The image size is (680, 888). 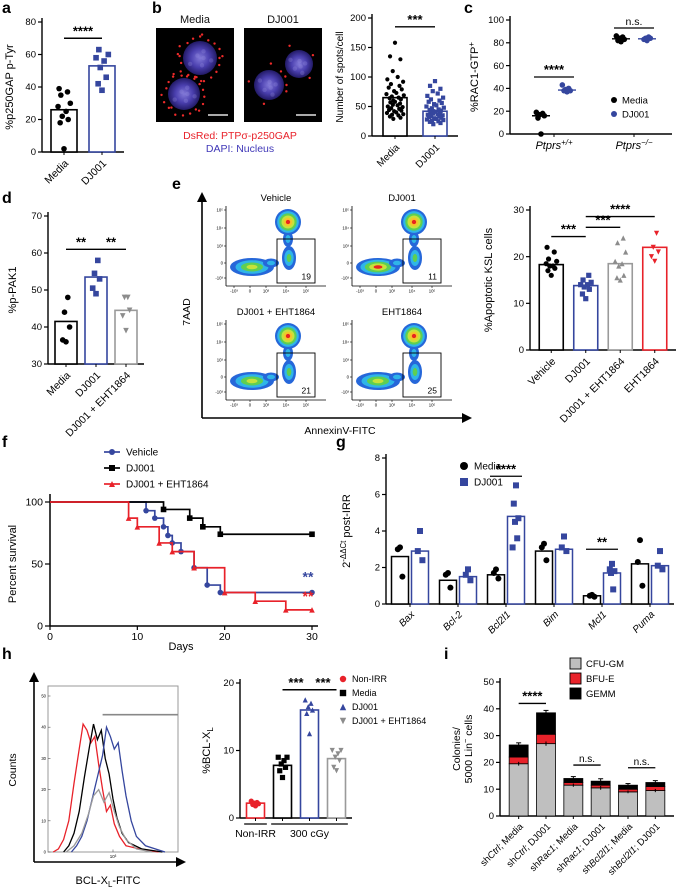 I want to click on panel-h-legend: Non-IRR Media DJ001 DJ001 + EHT1864, so click(x=382, y=700).